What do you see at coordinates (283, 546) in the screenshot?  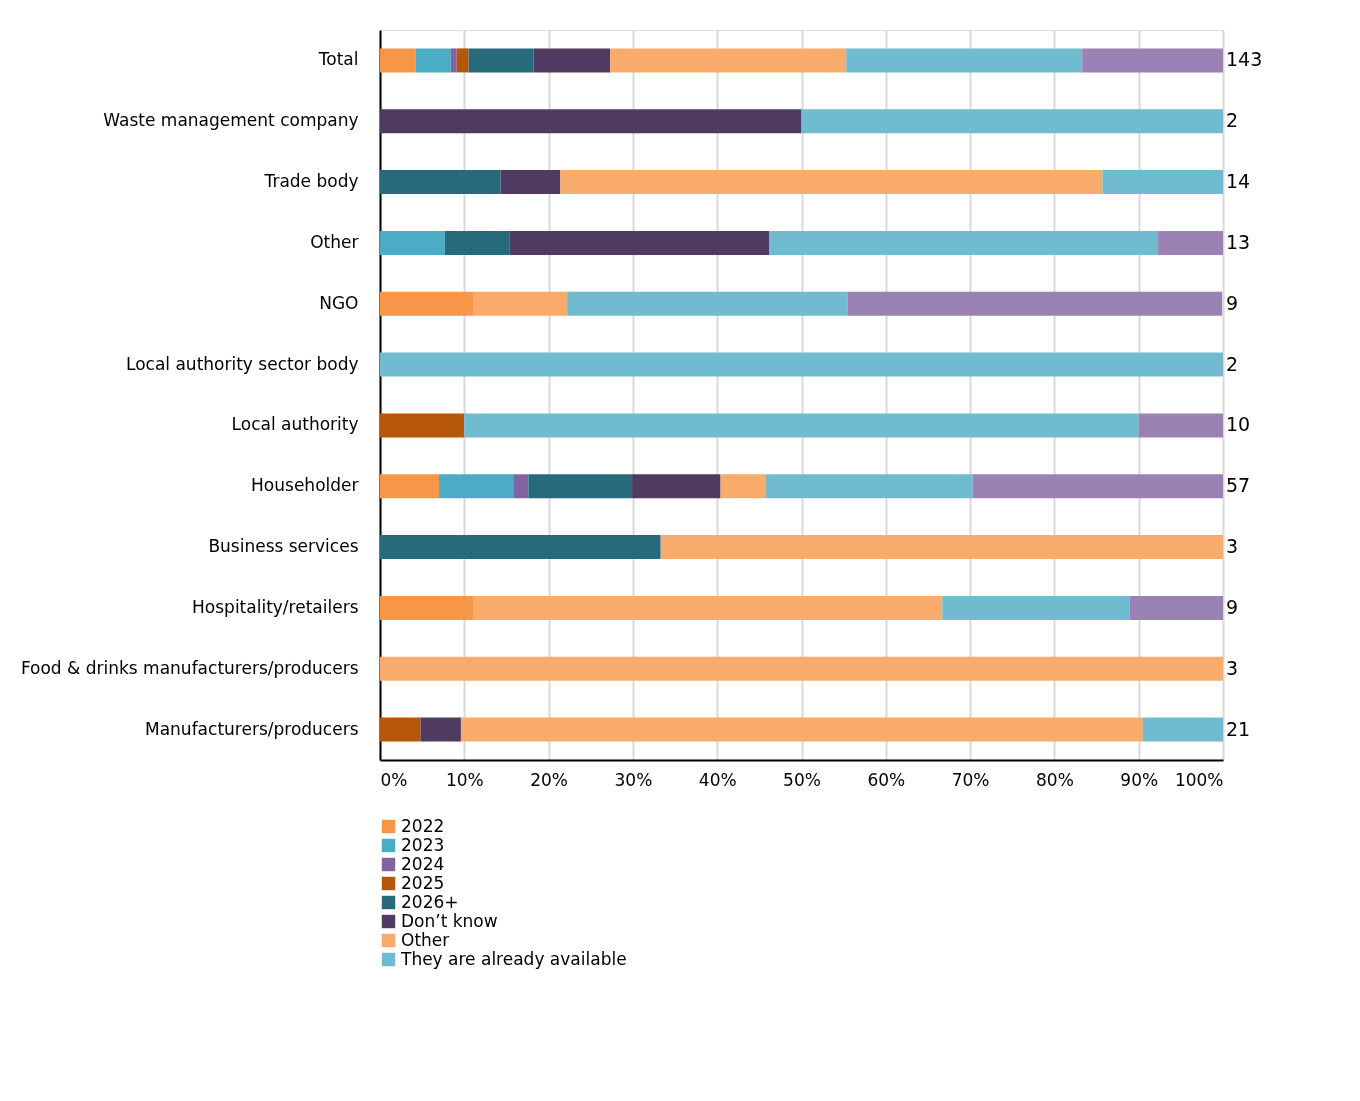 I see `y-tick-label: Business services` at bounding box center [283, 546].